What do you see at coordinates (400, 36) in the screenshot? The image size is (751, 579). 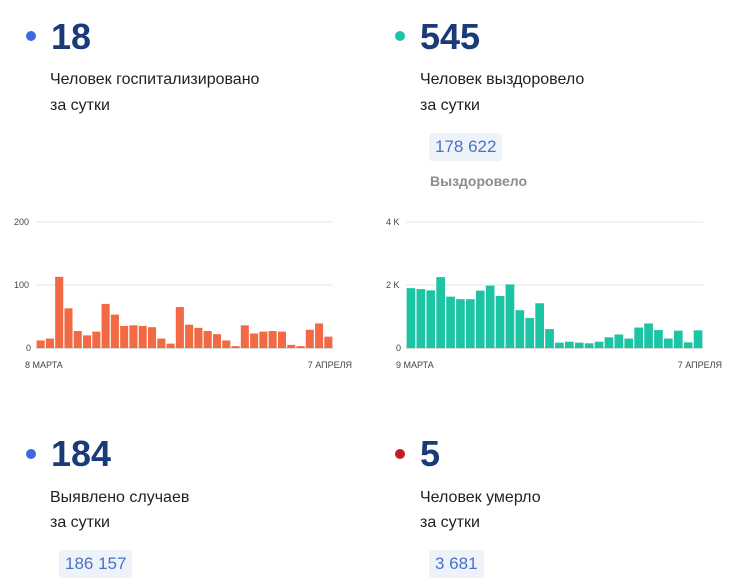 I see `recovered-dot` at bounding box center [400, 36].